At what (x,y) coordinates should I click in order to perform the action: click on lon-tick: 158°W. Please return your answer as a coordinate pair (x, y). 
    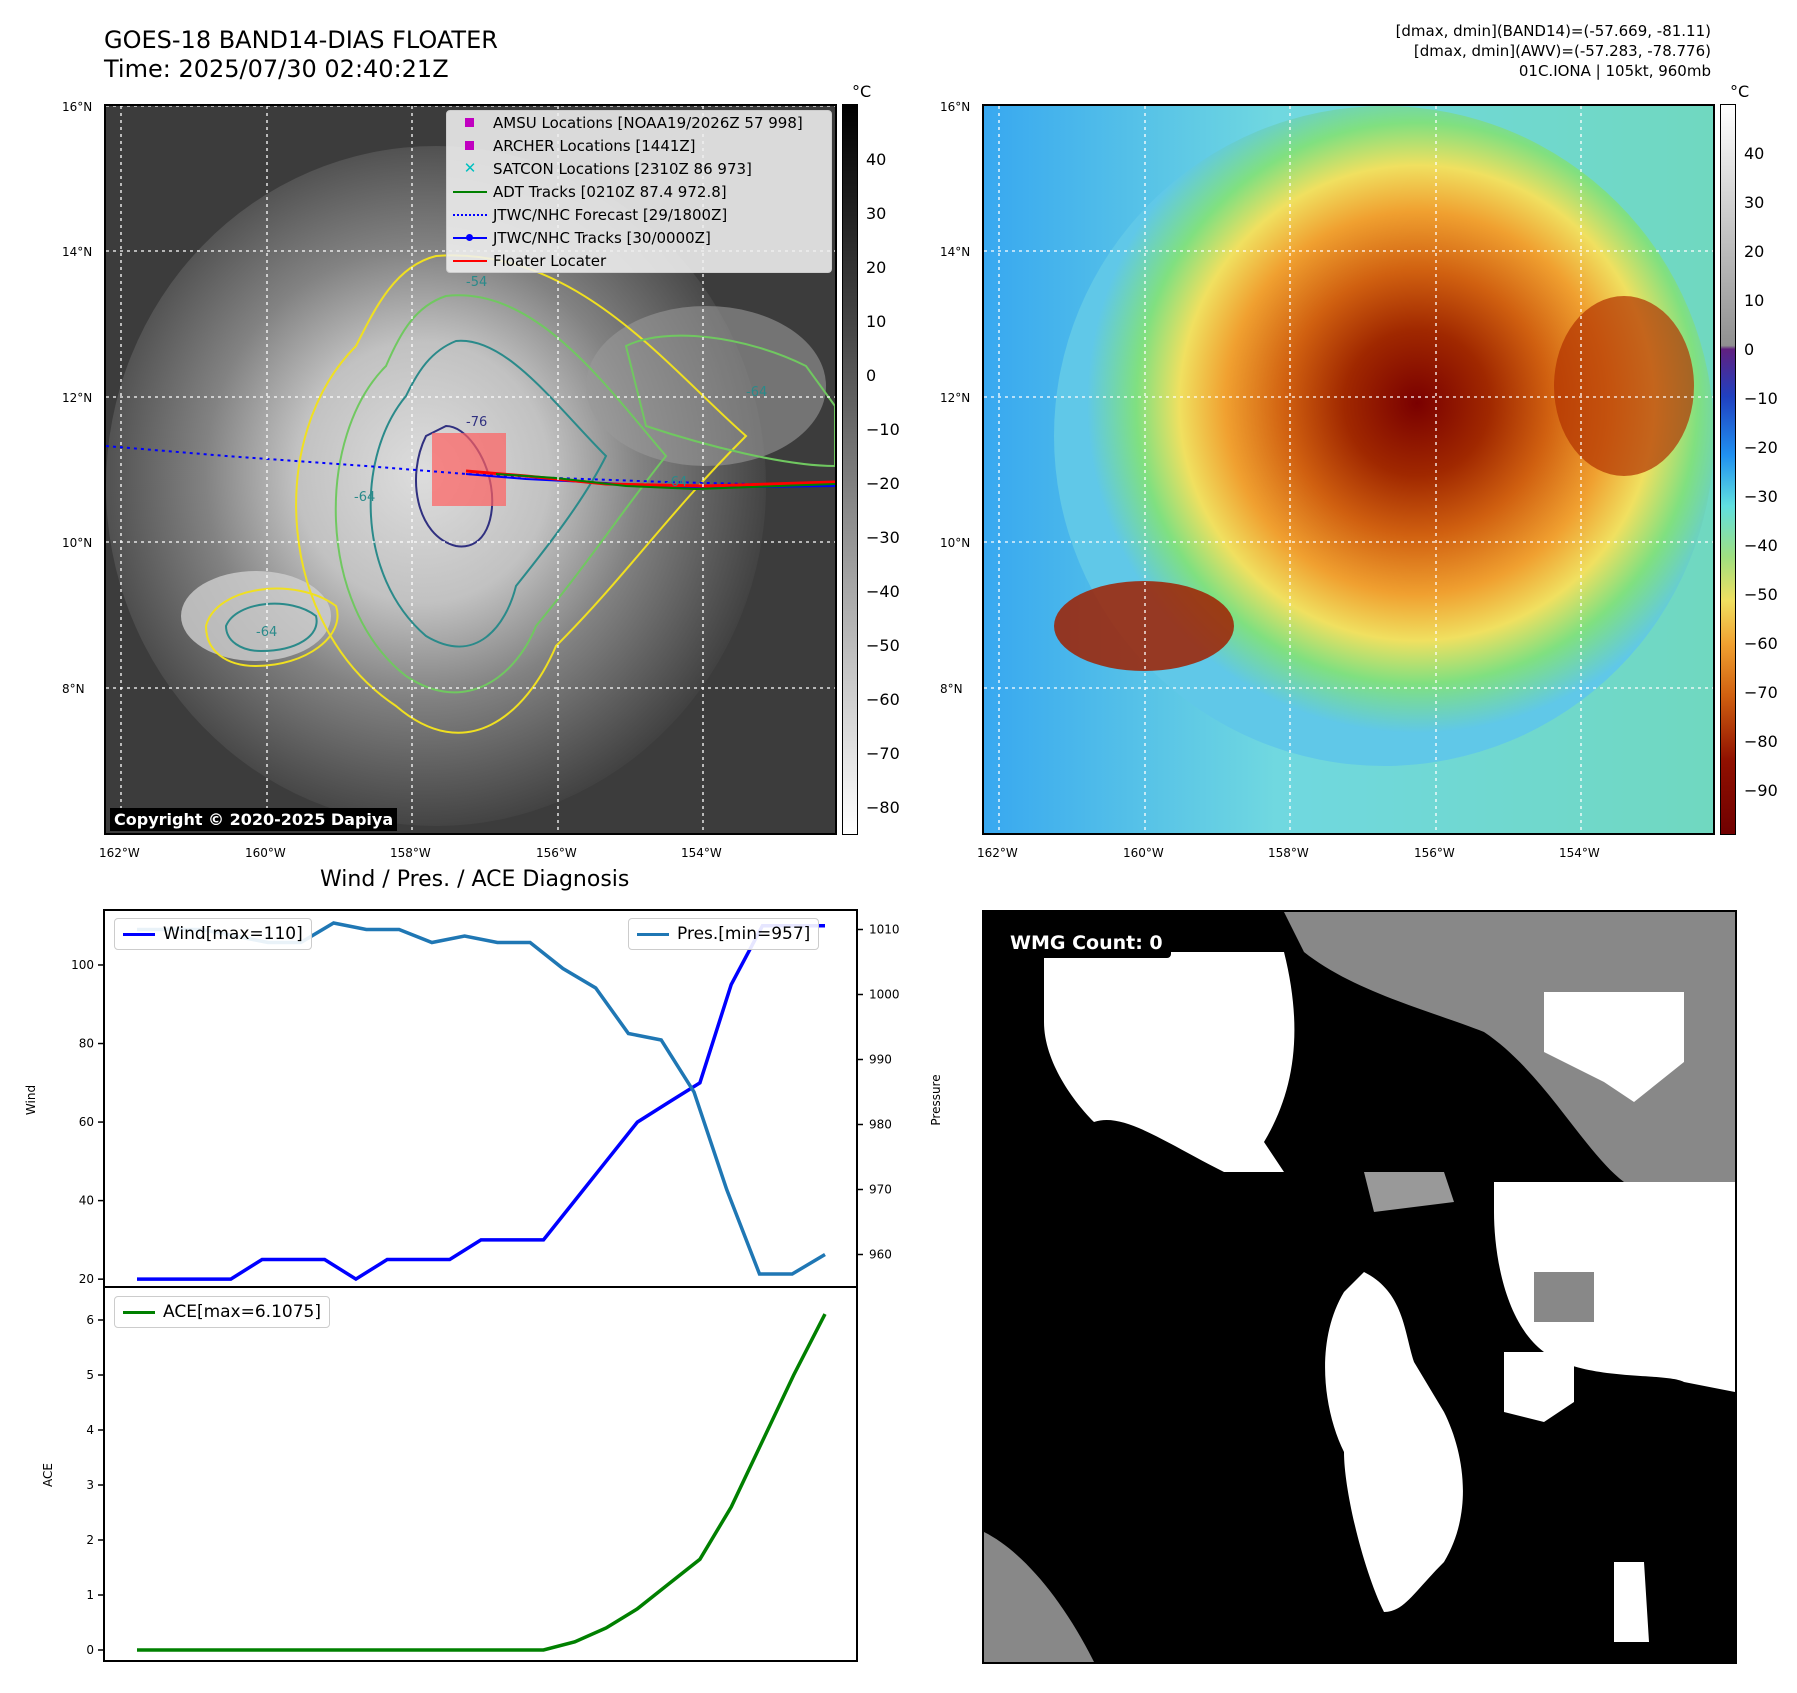
    Looking at the image, I should click on (410, 853).